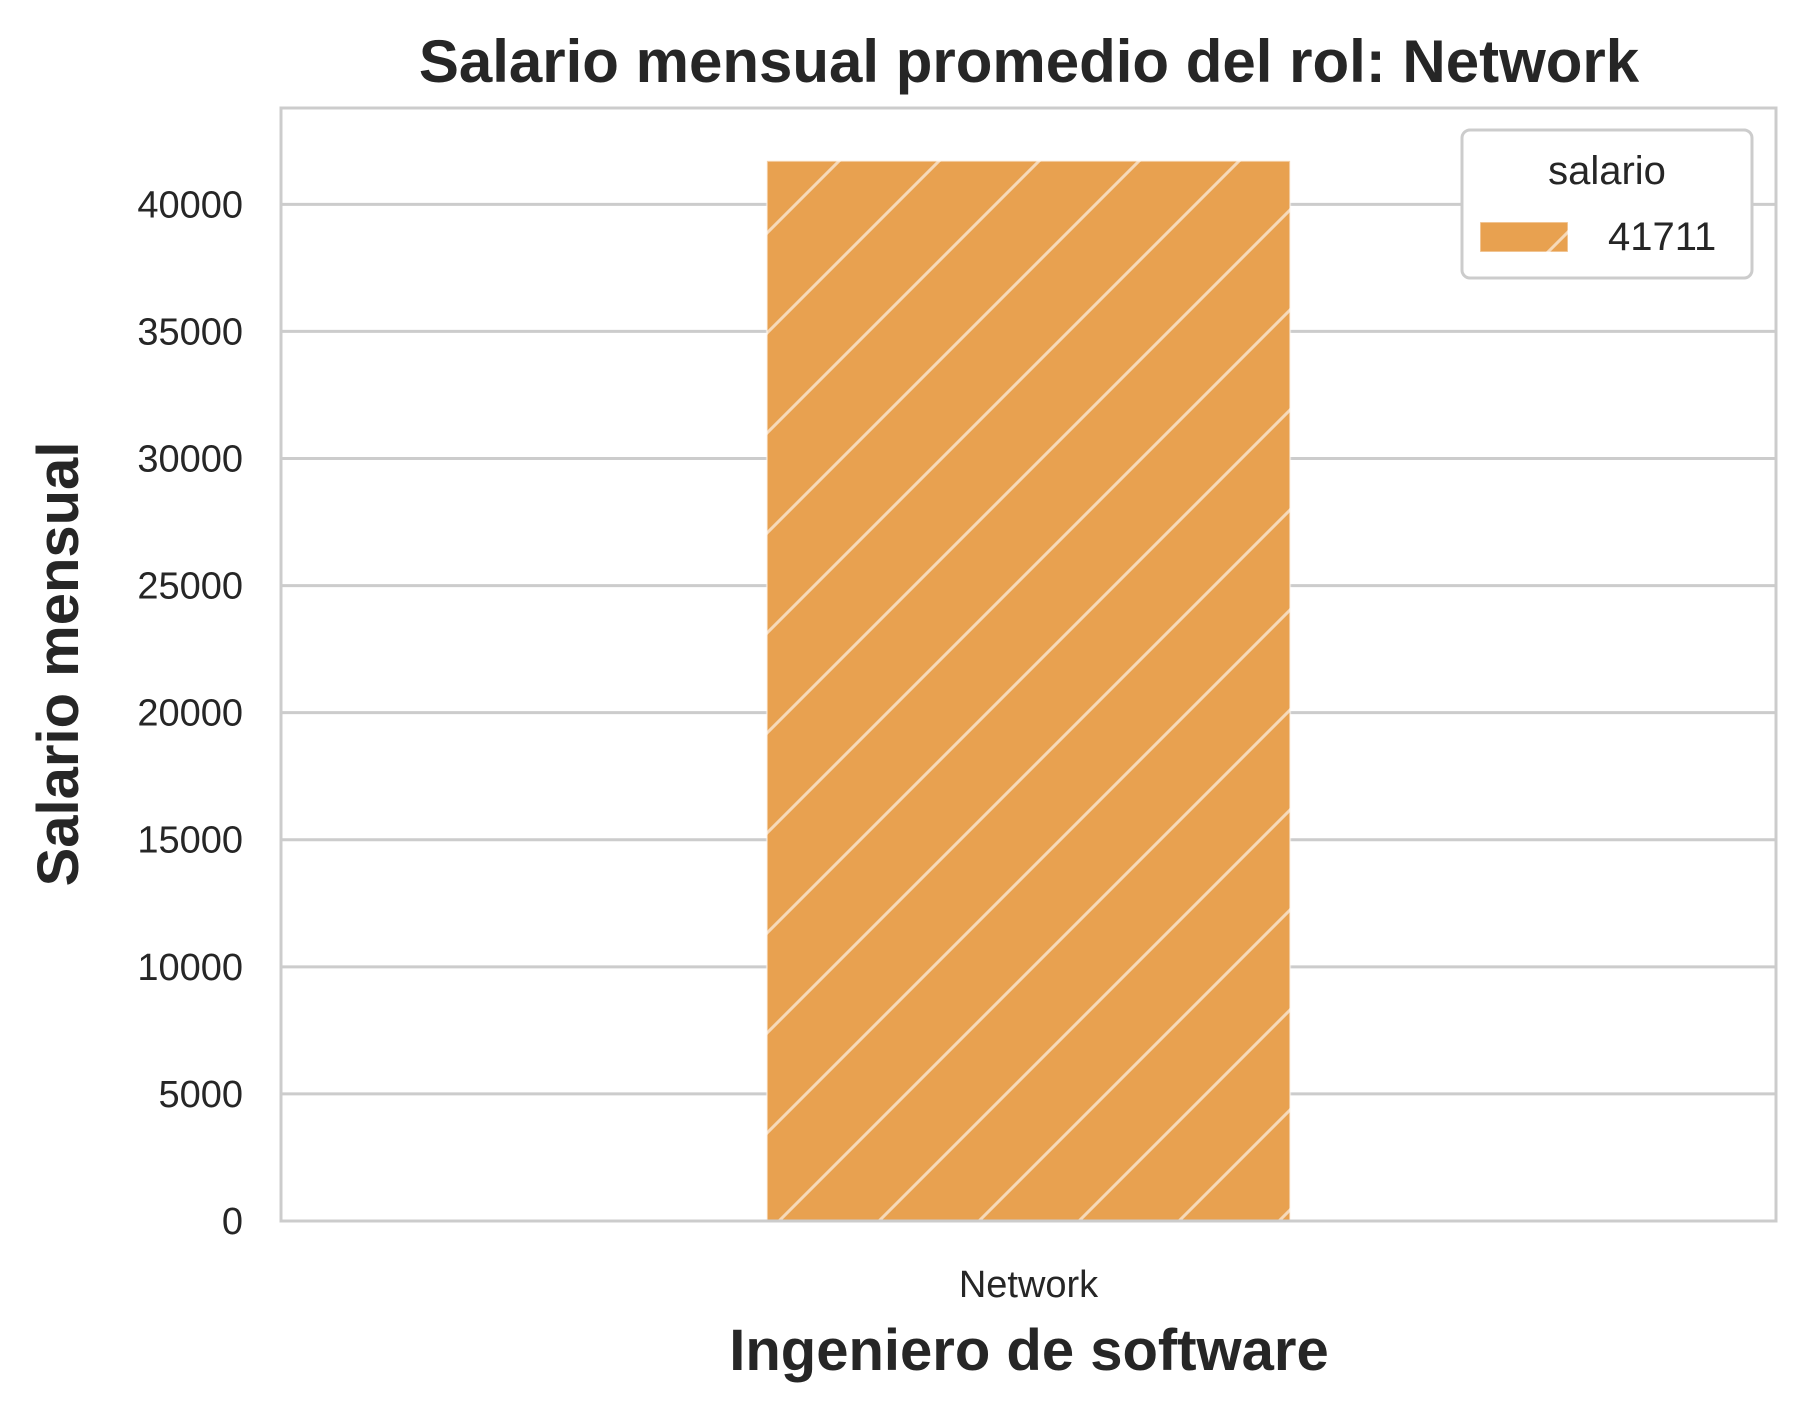 Image resolution: width=1796 pixels, height=1417 pixels. Describe the element at coordinates (190, 459) in the screenshot. I see `y-tick-label: 30000` at that location.